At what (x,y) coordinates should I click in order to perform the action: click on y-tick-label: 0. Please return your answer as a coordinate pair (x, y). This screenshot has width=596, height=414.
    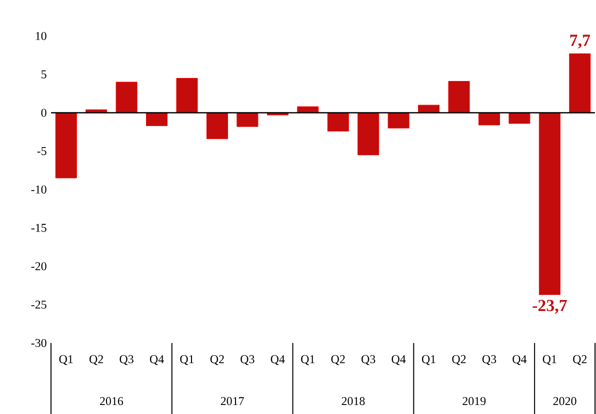
    Looking at the image, I should click on (43, 112).